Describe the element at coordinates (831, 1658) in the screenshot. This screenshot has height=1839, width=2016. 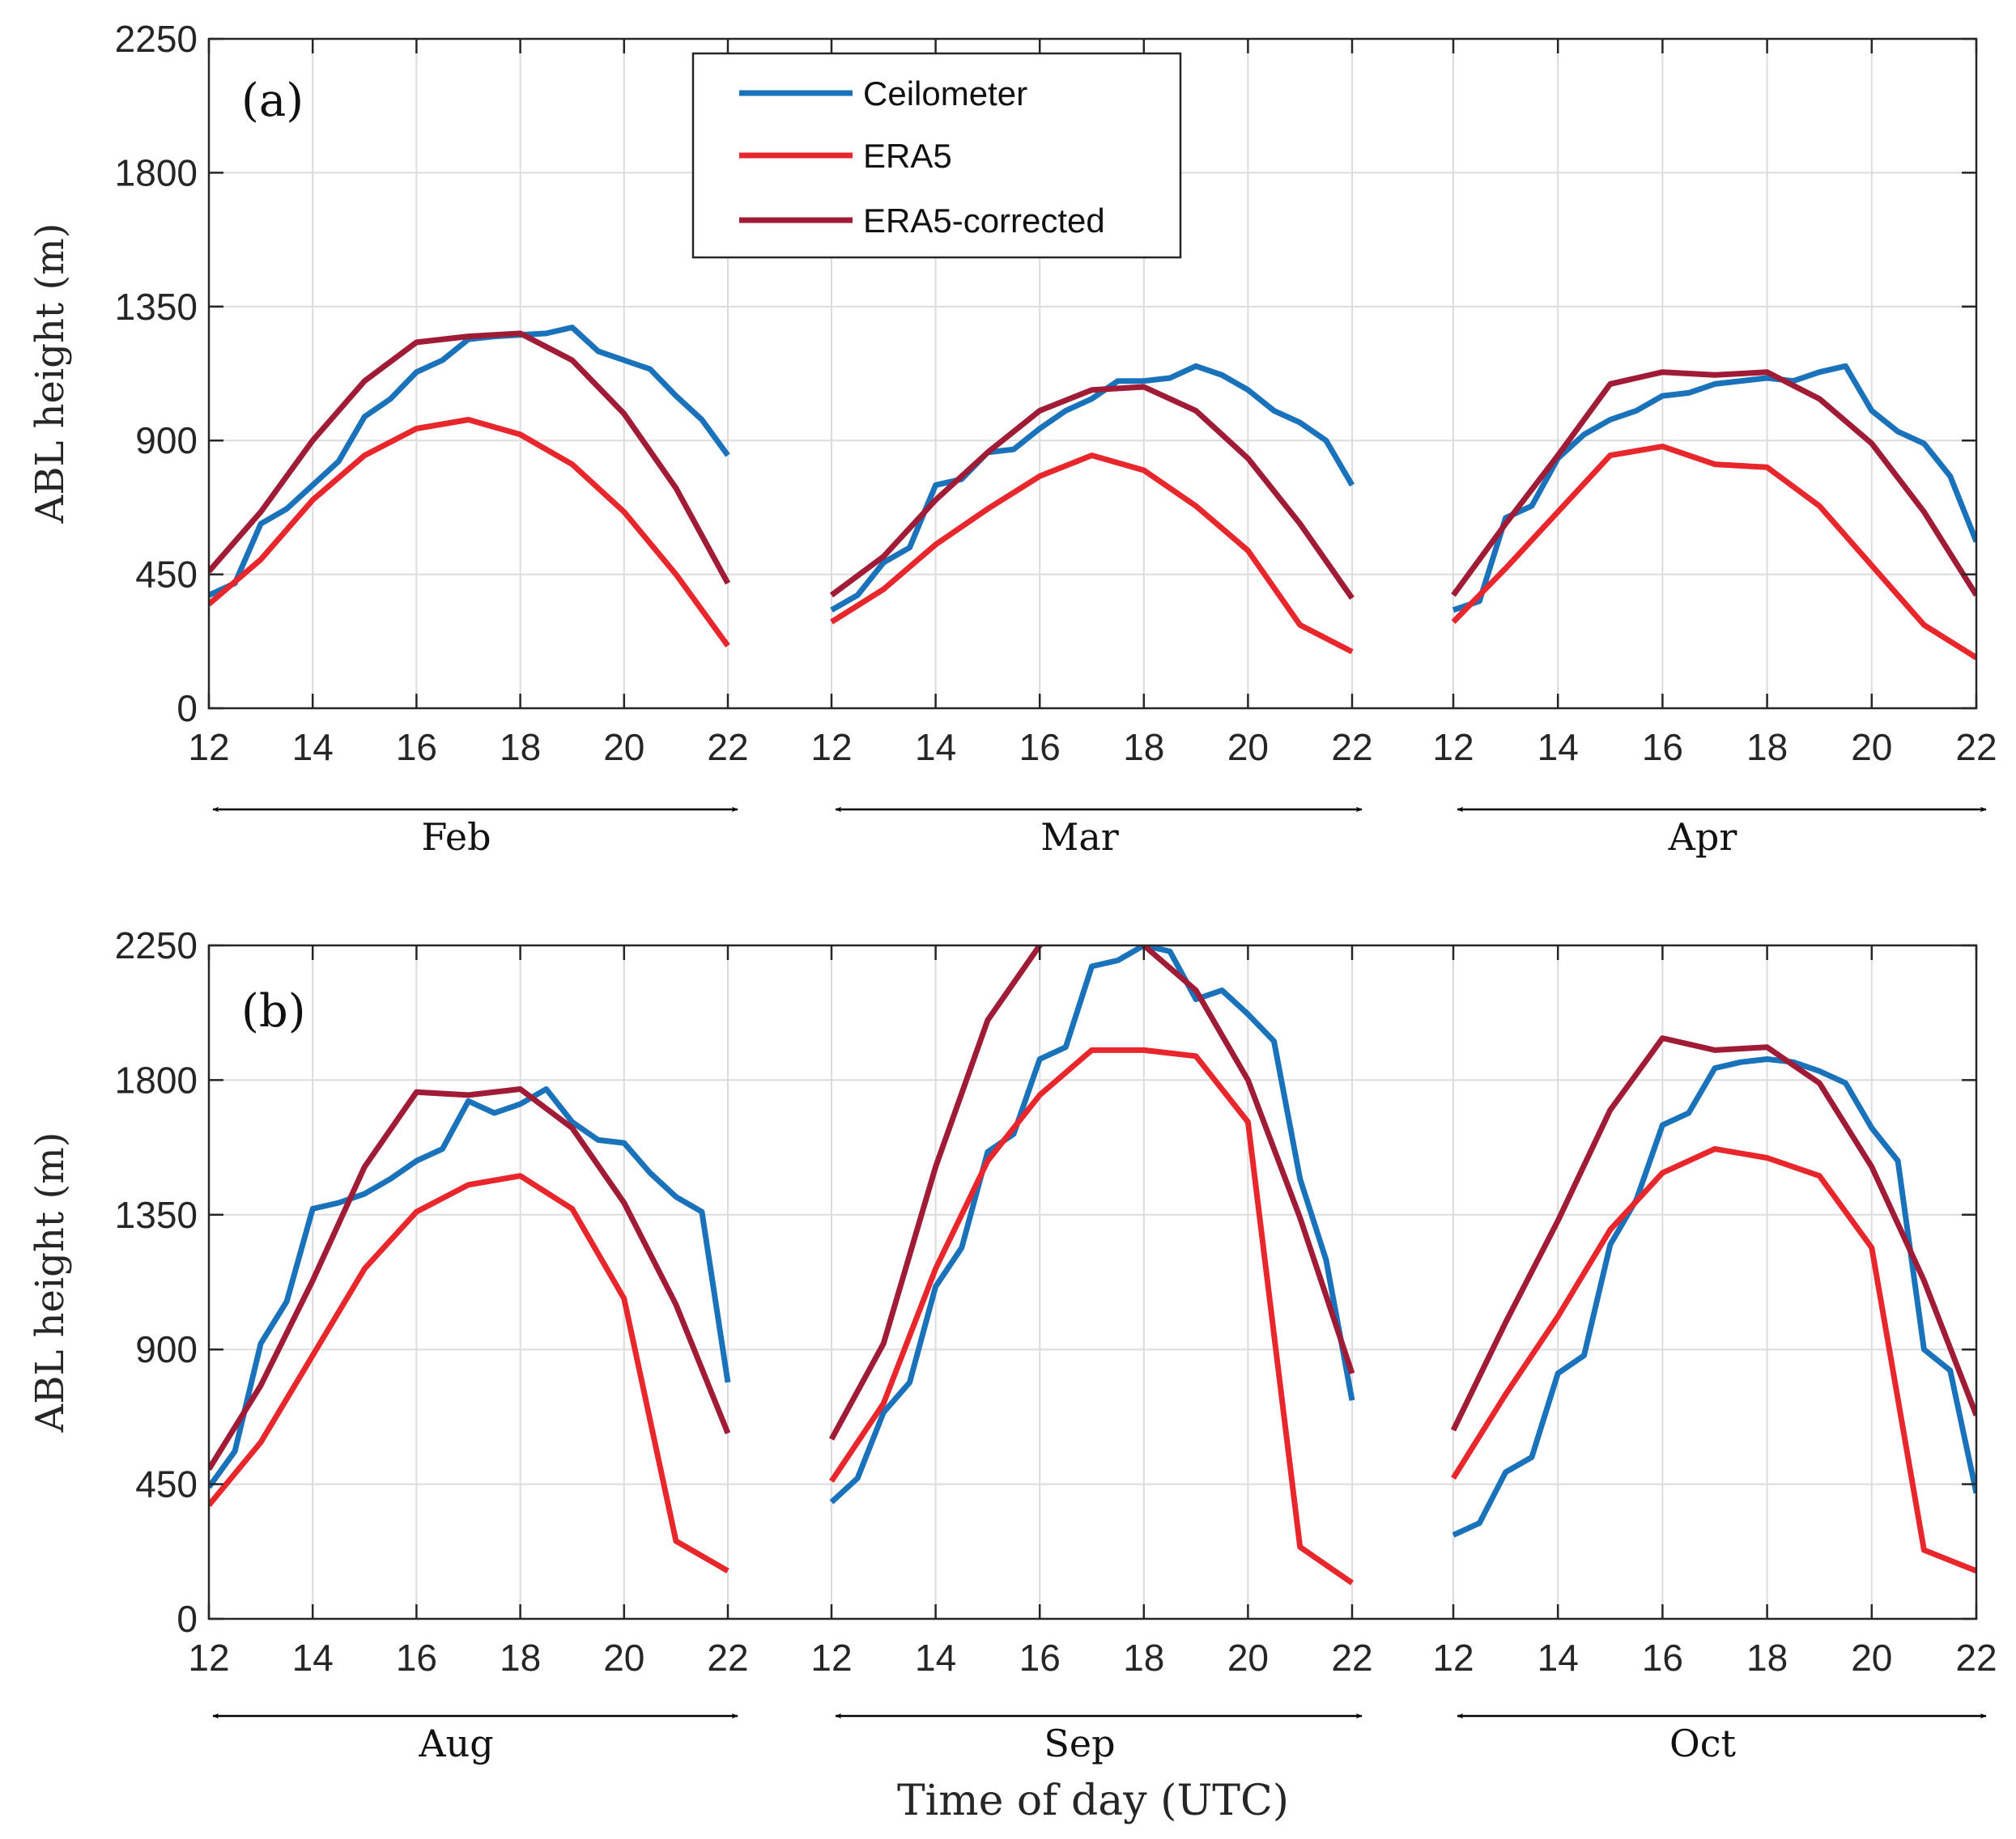
I see `panel-b-xtick-label-sep-12: 12` at that location.